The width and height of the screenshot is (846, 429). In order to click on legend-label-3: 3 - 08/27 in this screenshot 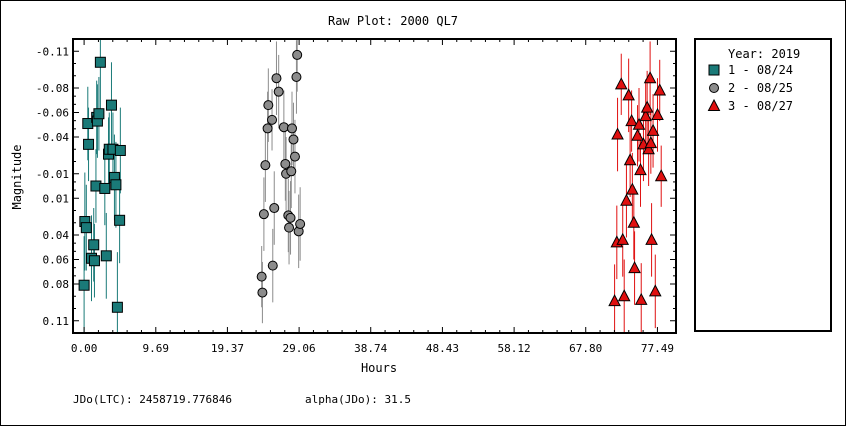, I will do `click(760, 106)`.